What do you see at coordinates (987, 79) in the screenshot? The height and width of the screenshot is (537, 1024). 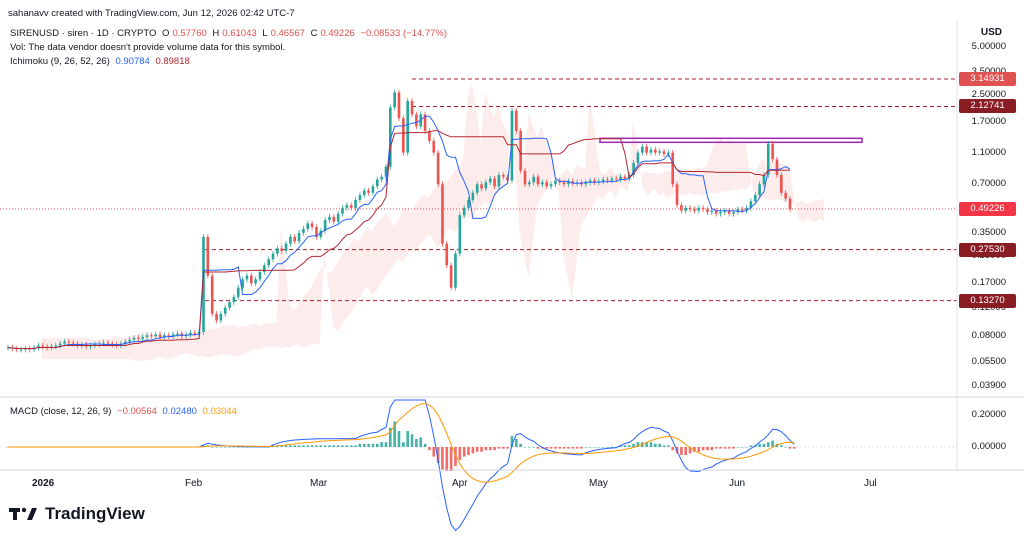 I see `price-tag: 3.14931` at bounding box center [987, 79].